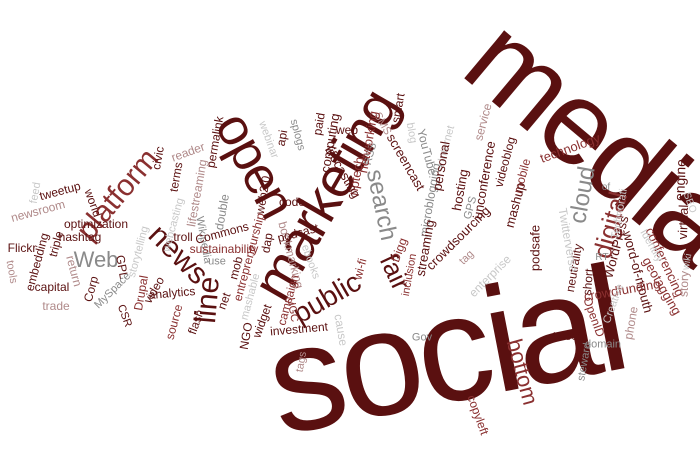 This screenshot has width=700, height=474. I want to click on word-story: story, so click(684, 284).